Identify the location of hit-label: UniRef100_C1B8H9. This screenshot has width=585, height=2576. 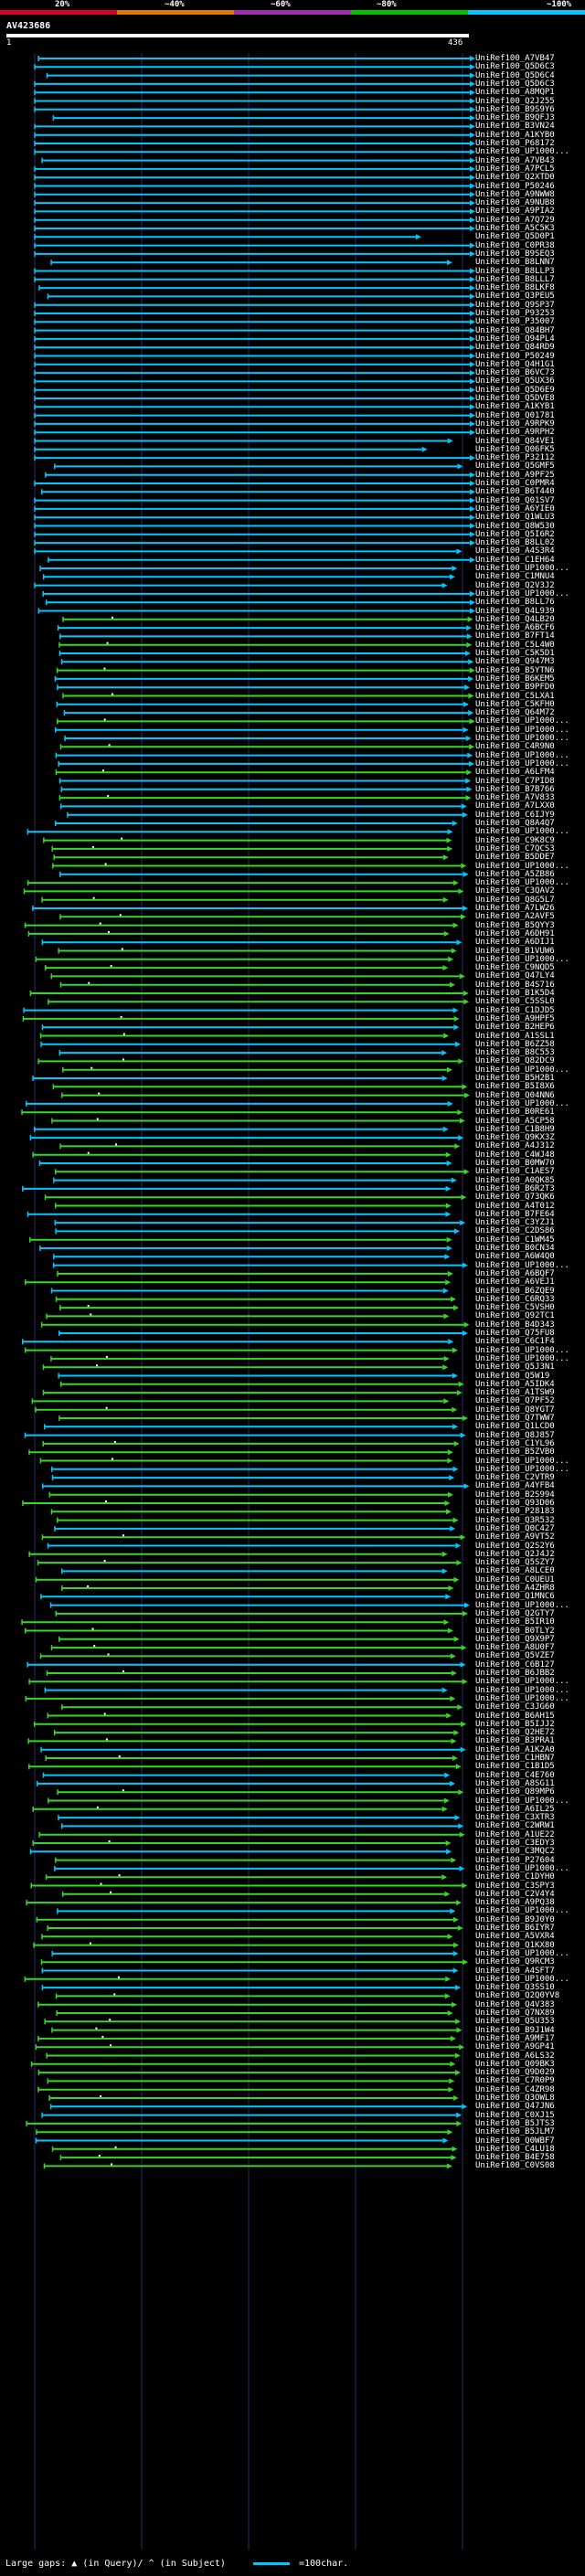
(515, 1129).